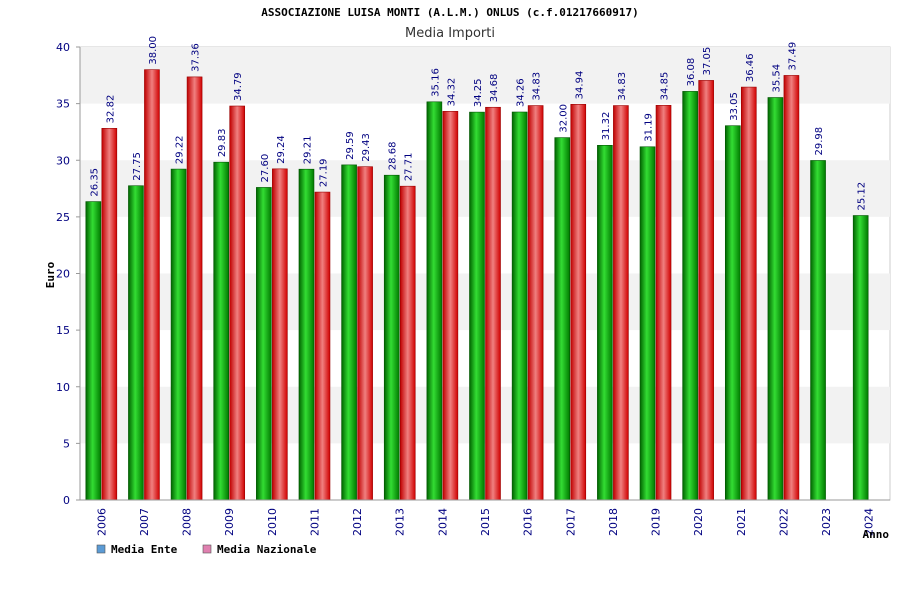 The width and height of the screenshot is (900, 600). Describe the element at coordinates (238, 86) in the screenshot. I see `data-label: 34.79` at that location.